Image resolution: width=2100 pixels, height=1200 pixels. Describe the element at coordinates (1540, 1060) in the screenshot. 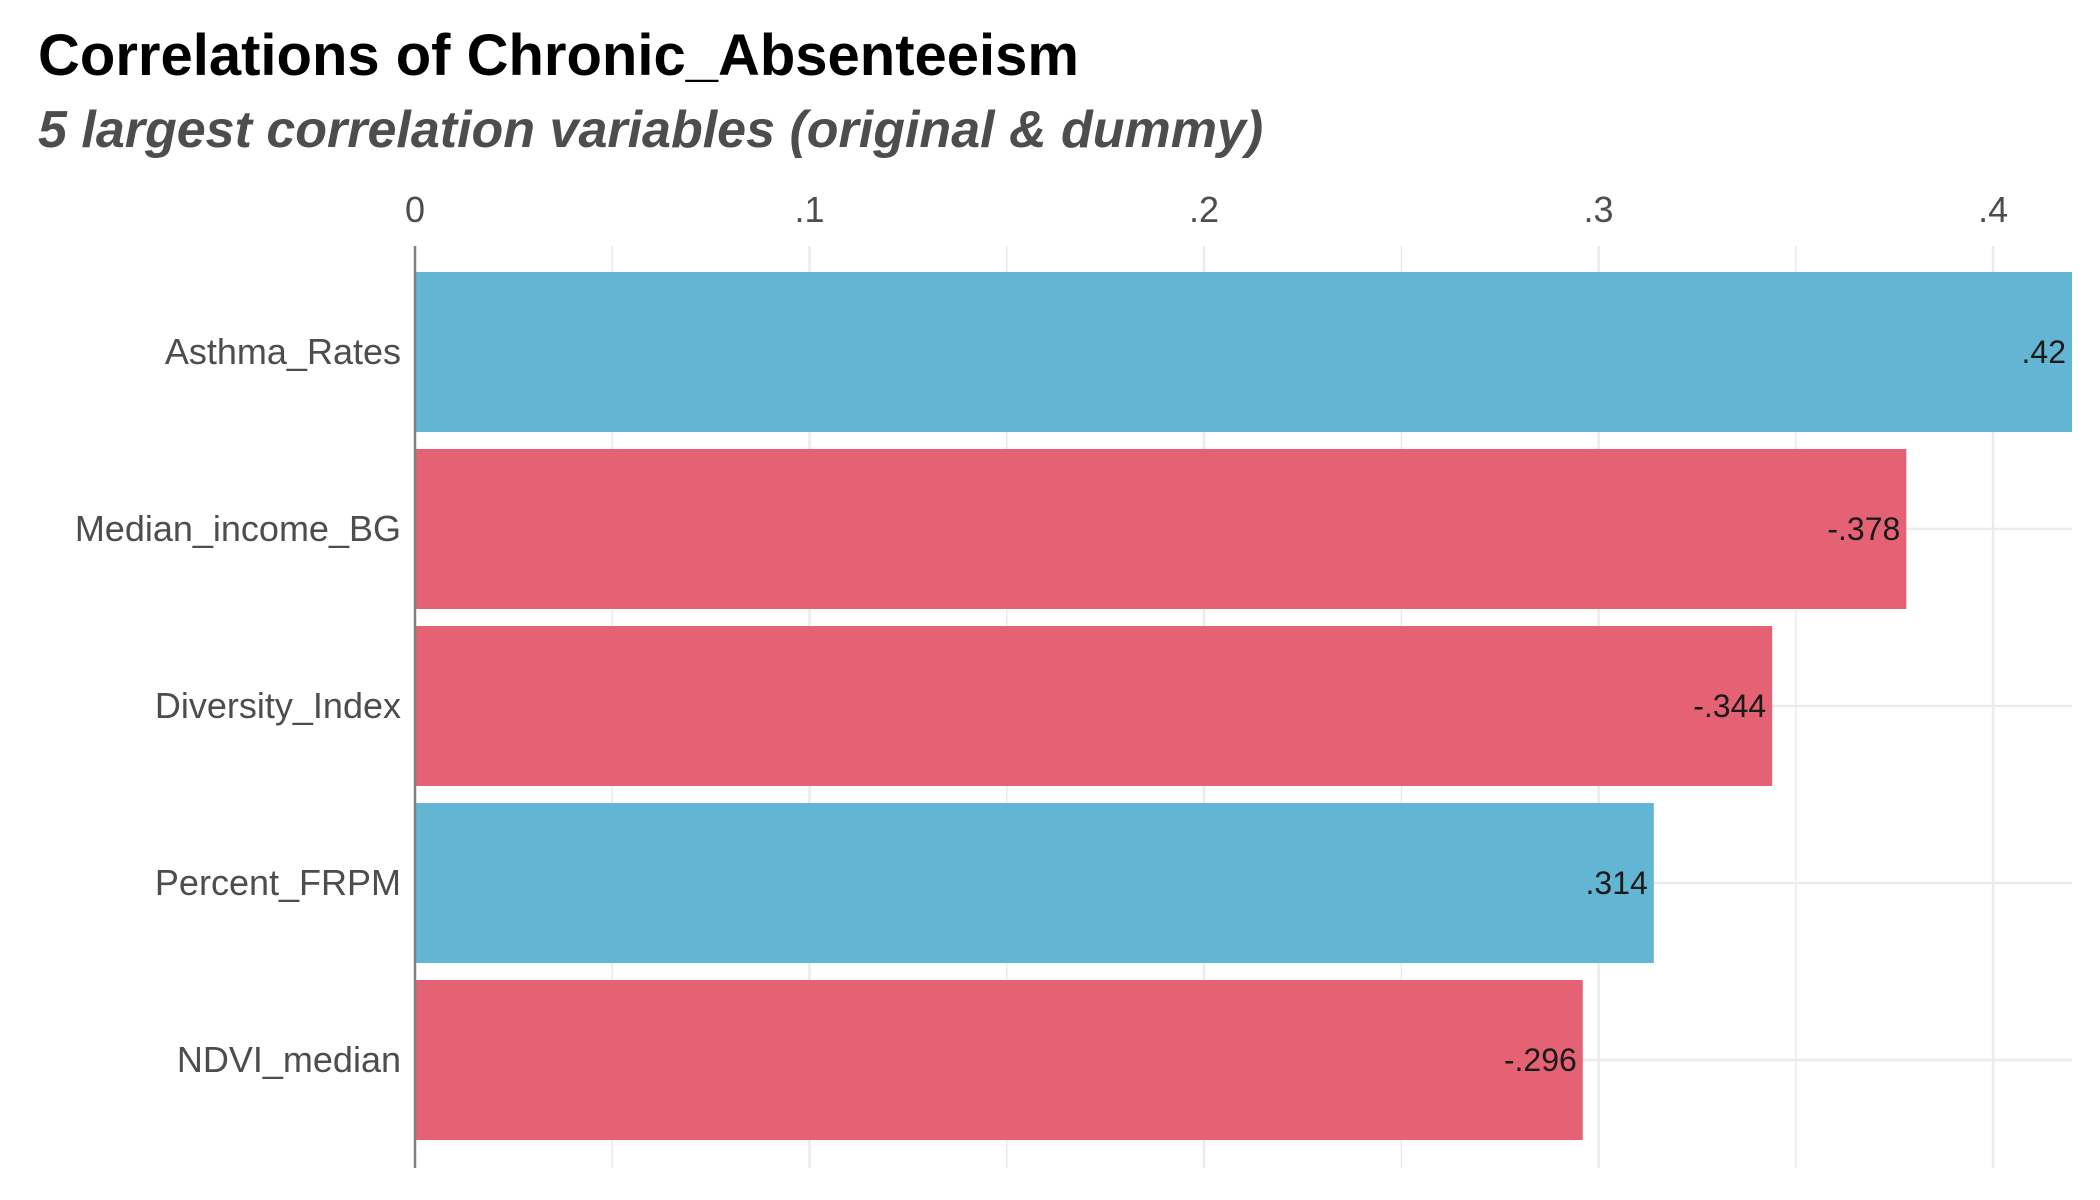

I see `value-label: -.296` at that location.